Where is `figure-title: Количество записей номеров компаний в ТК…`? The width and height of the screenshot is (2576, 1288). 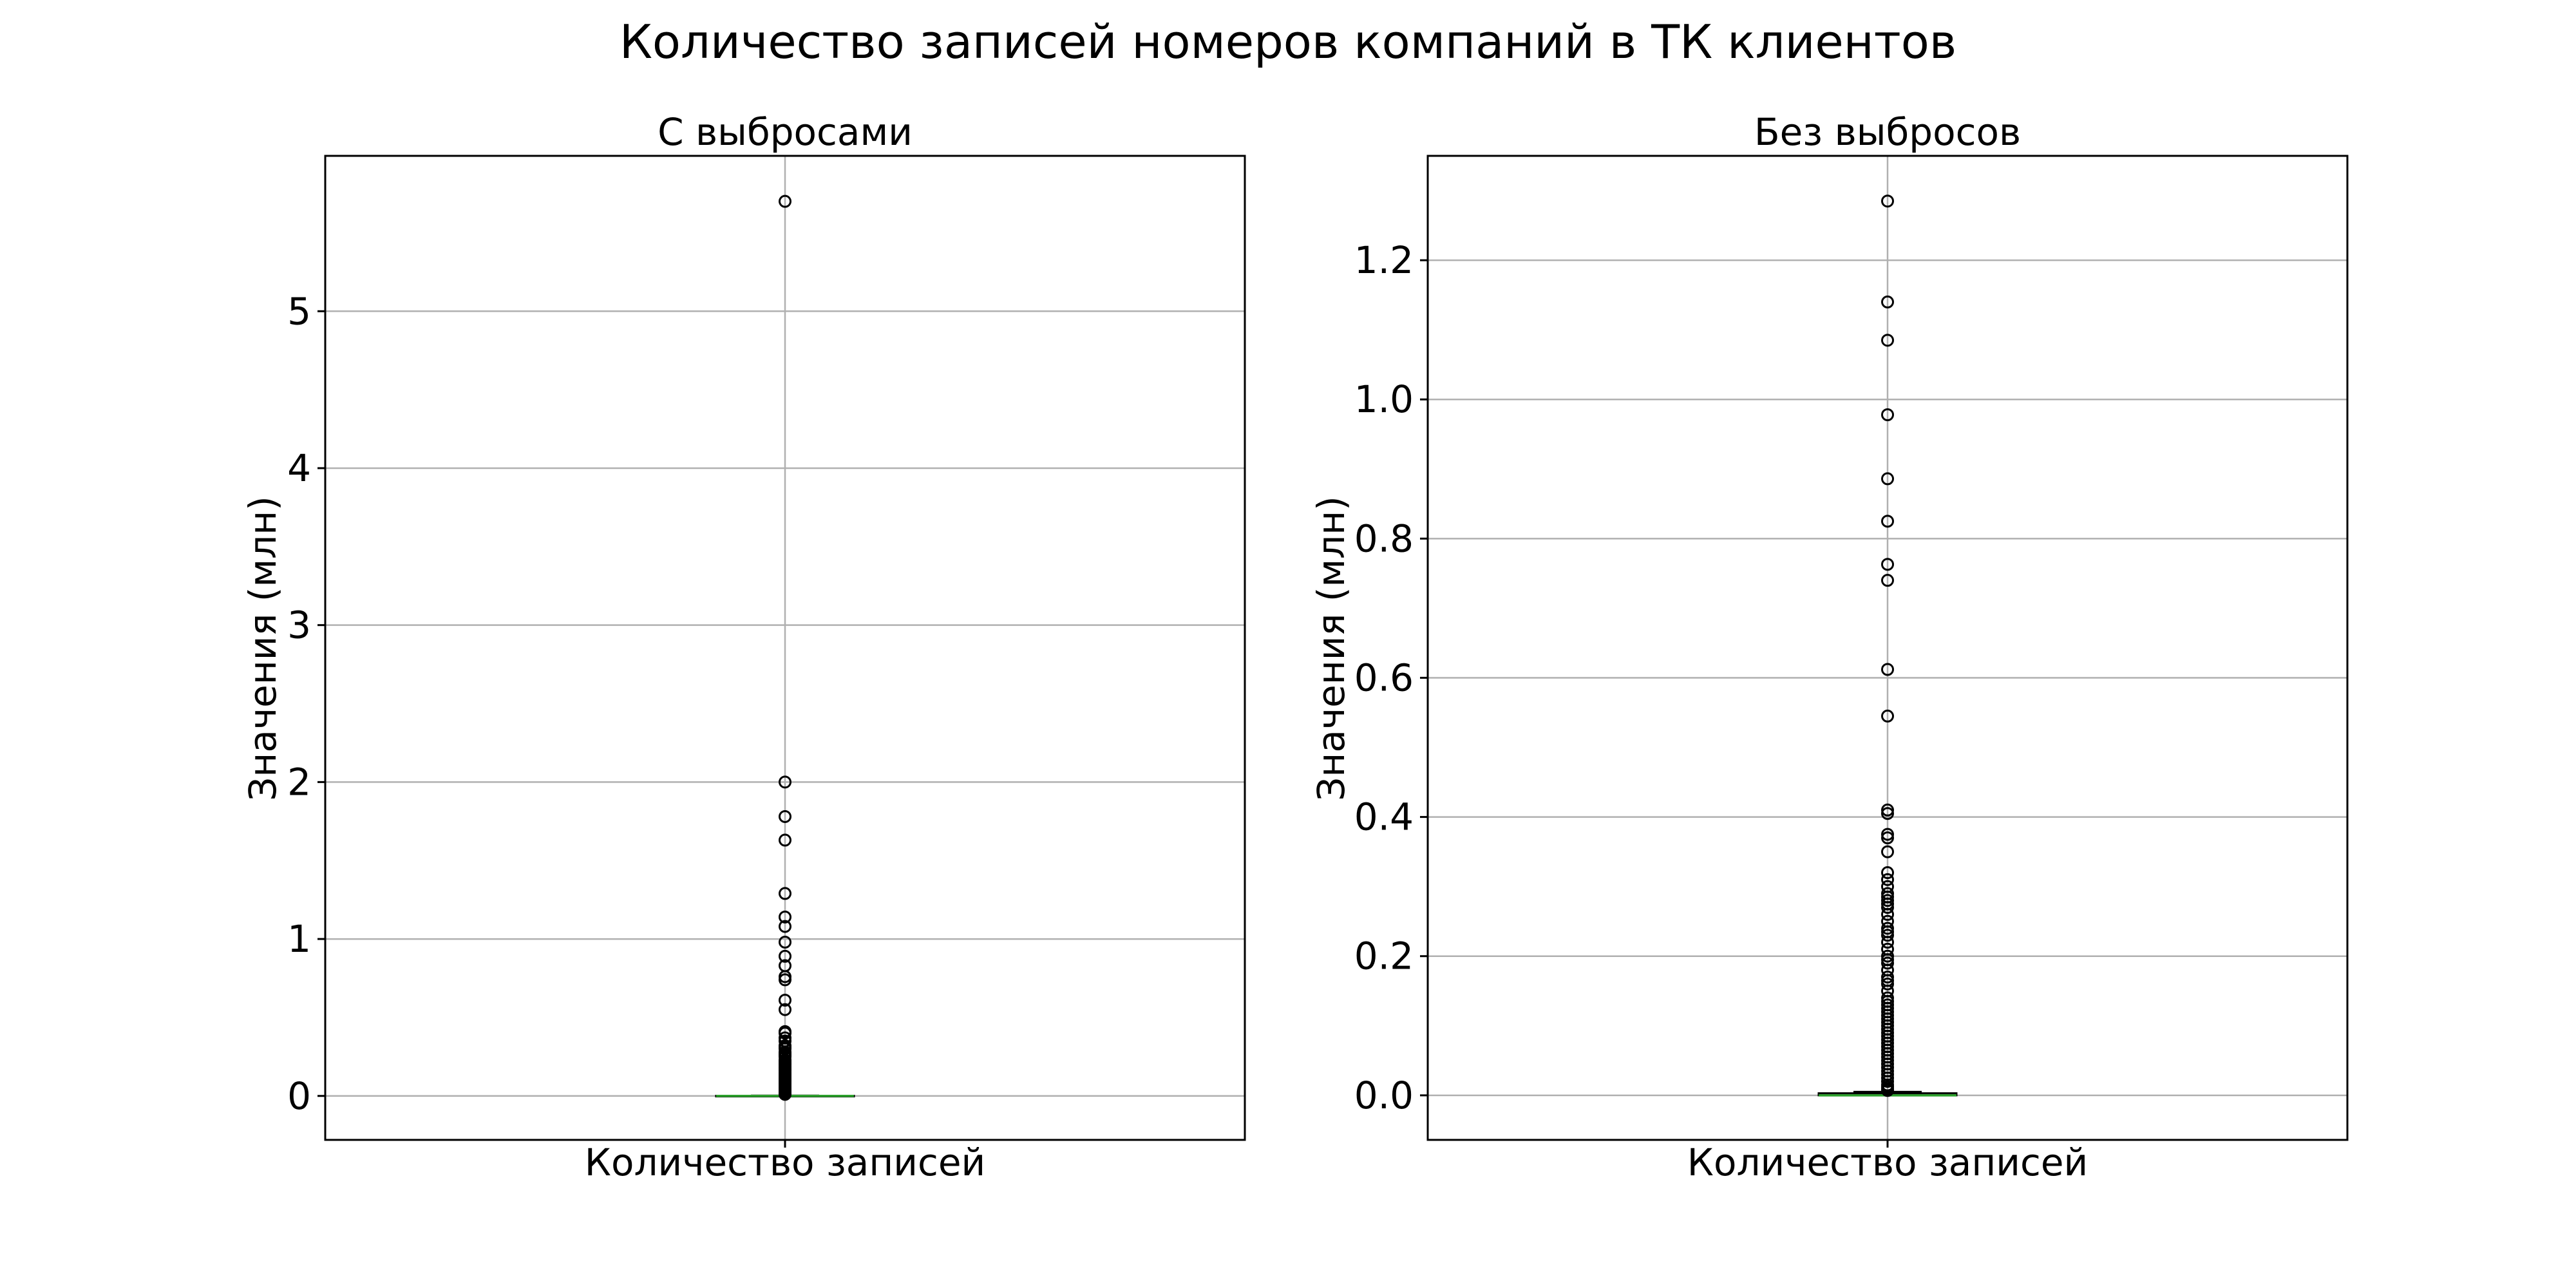
figure-title: Количество записей номеров компаний в ТК… is located at coordinates (1288, 42).